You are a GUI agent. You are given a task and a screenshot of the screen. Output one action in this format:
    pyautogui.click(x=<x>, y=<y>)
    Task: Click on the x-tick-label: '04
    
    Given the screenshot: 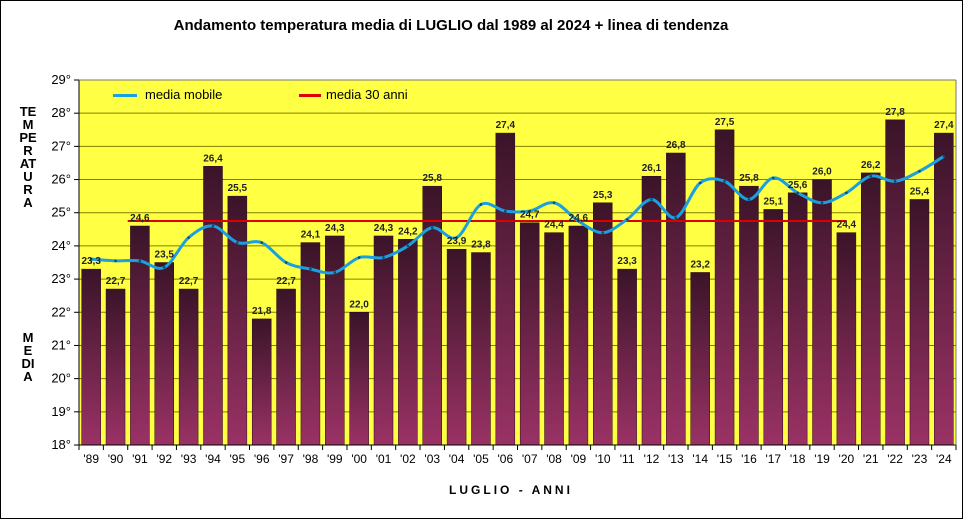 What is the action you would take?
    pyautogui.click(x=457, y=459)
    